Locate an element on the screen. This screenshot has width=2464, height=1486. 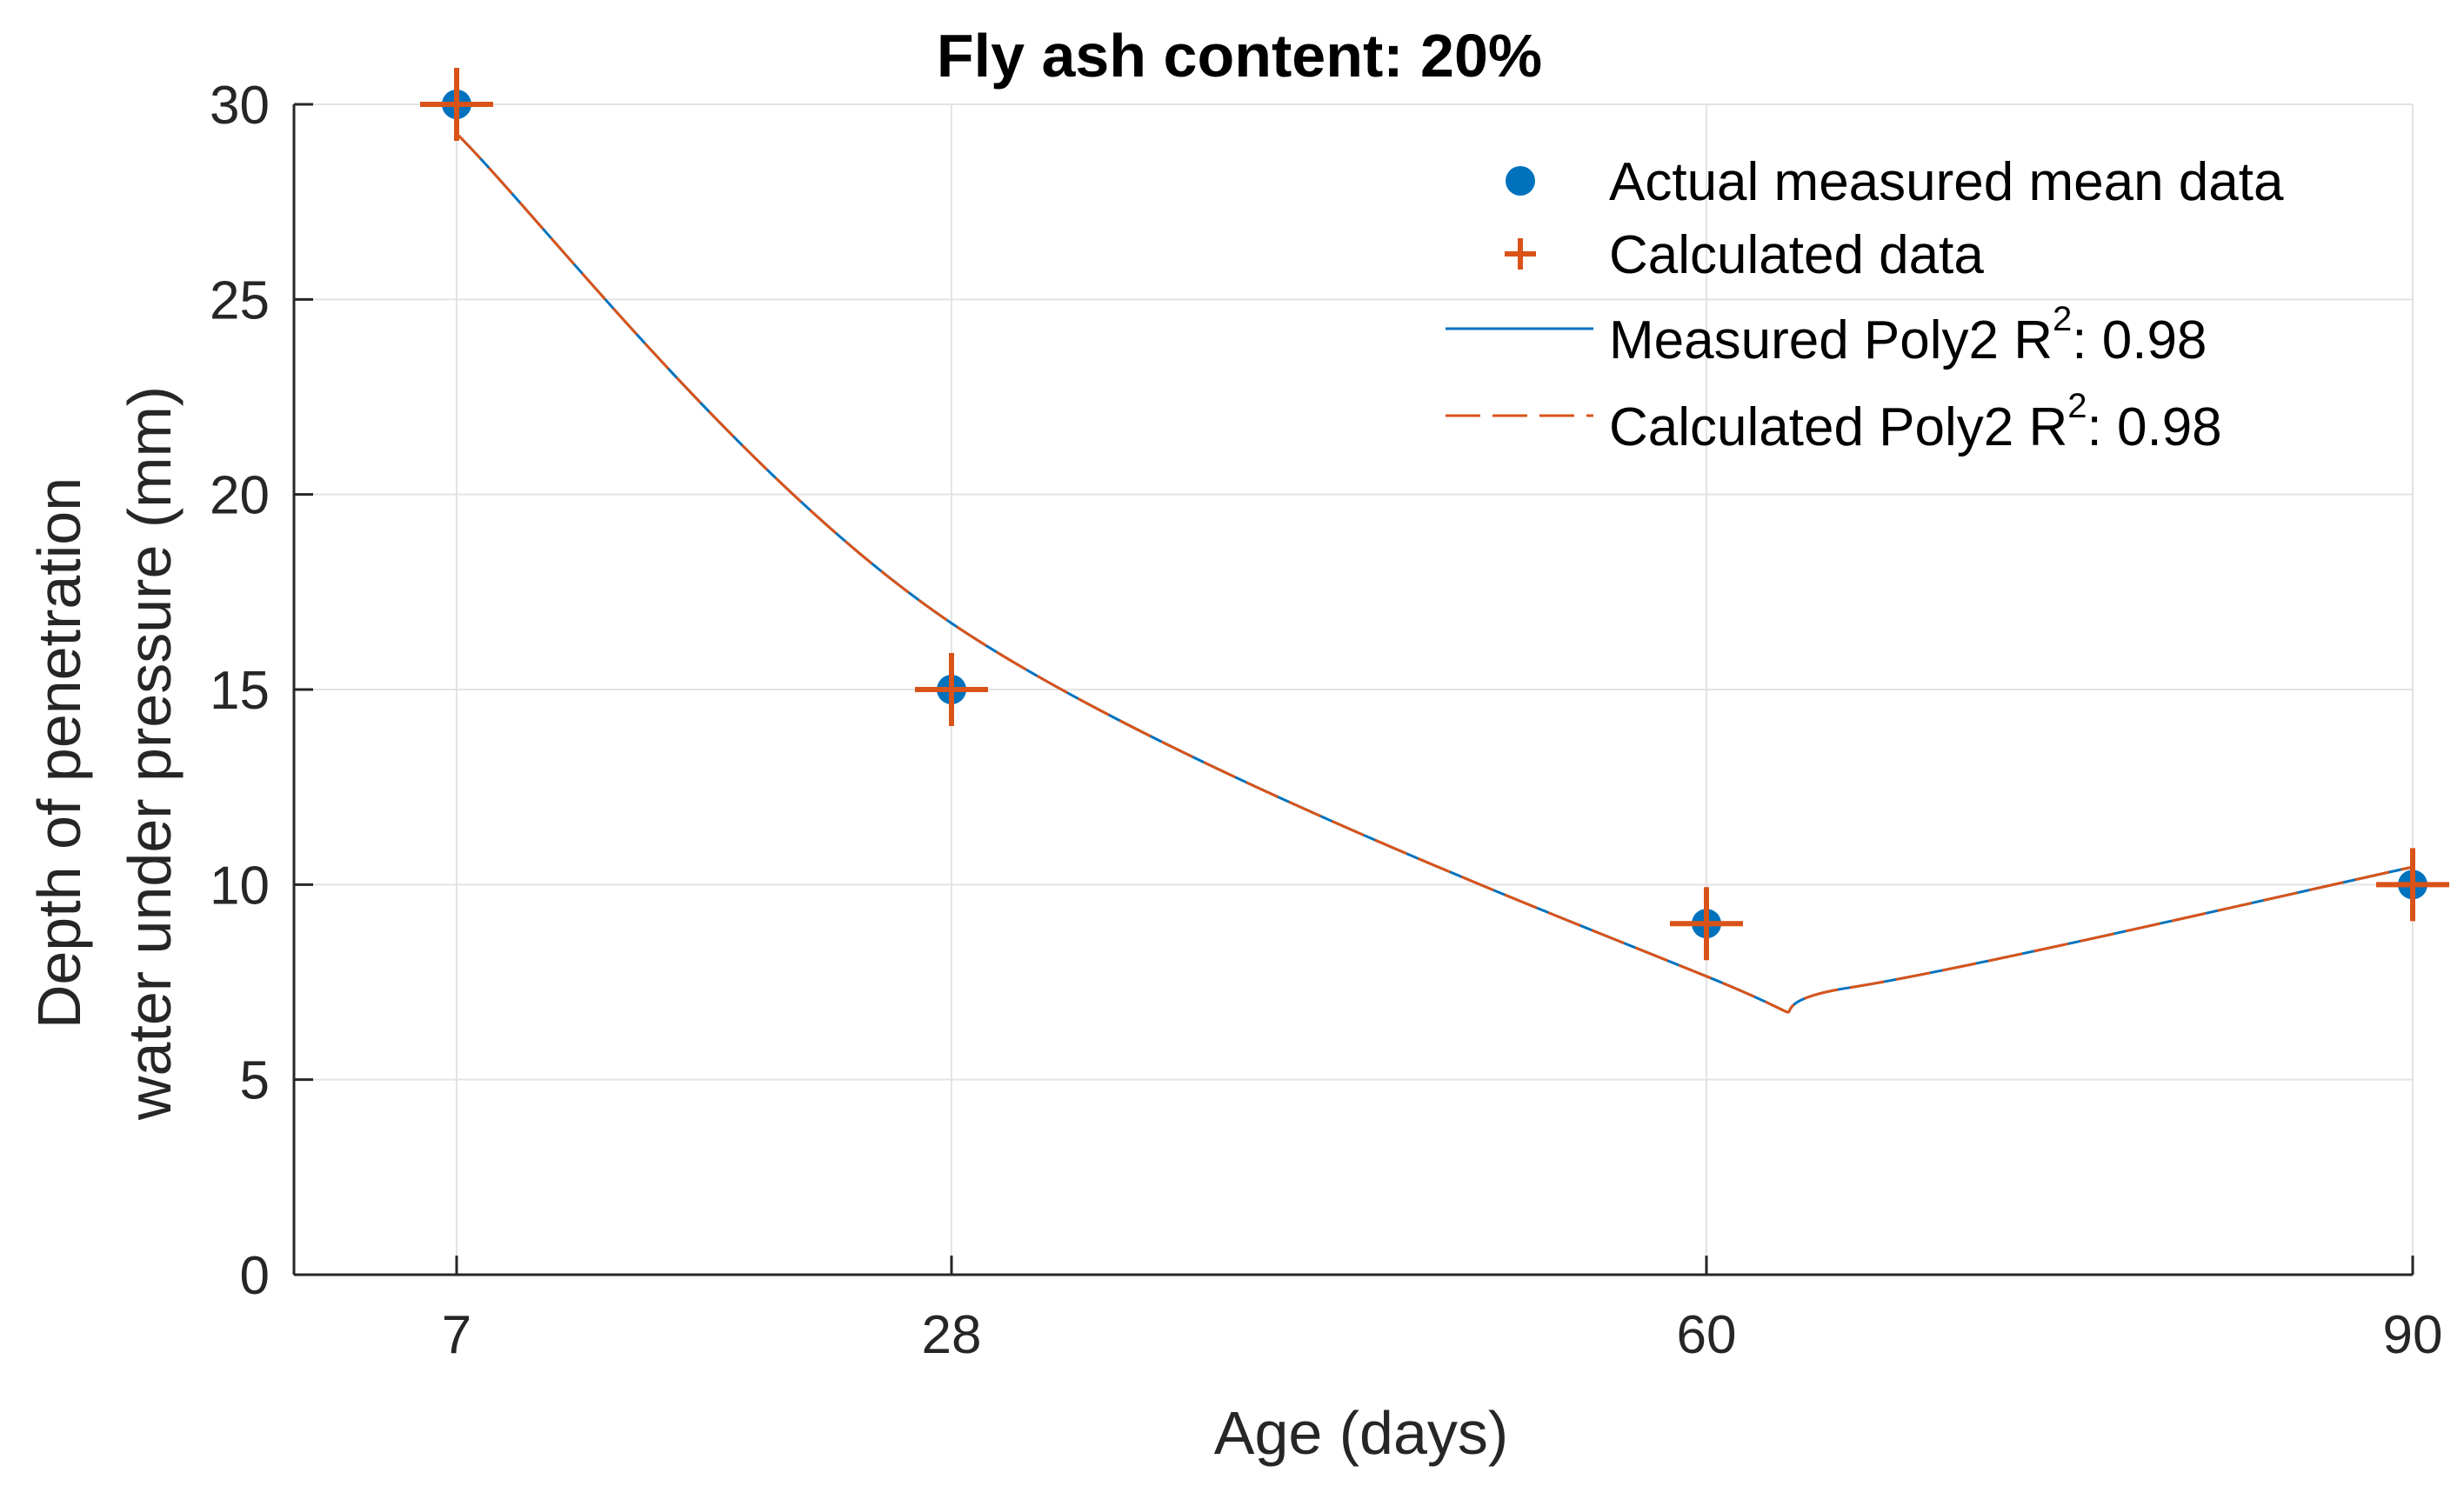
x-tick-label: 28 is located at coordinates (952, 1335).